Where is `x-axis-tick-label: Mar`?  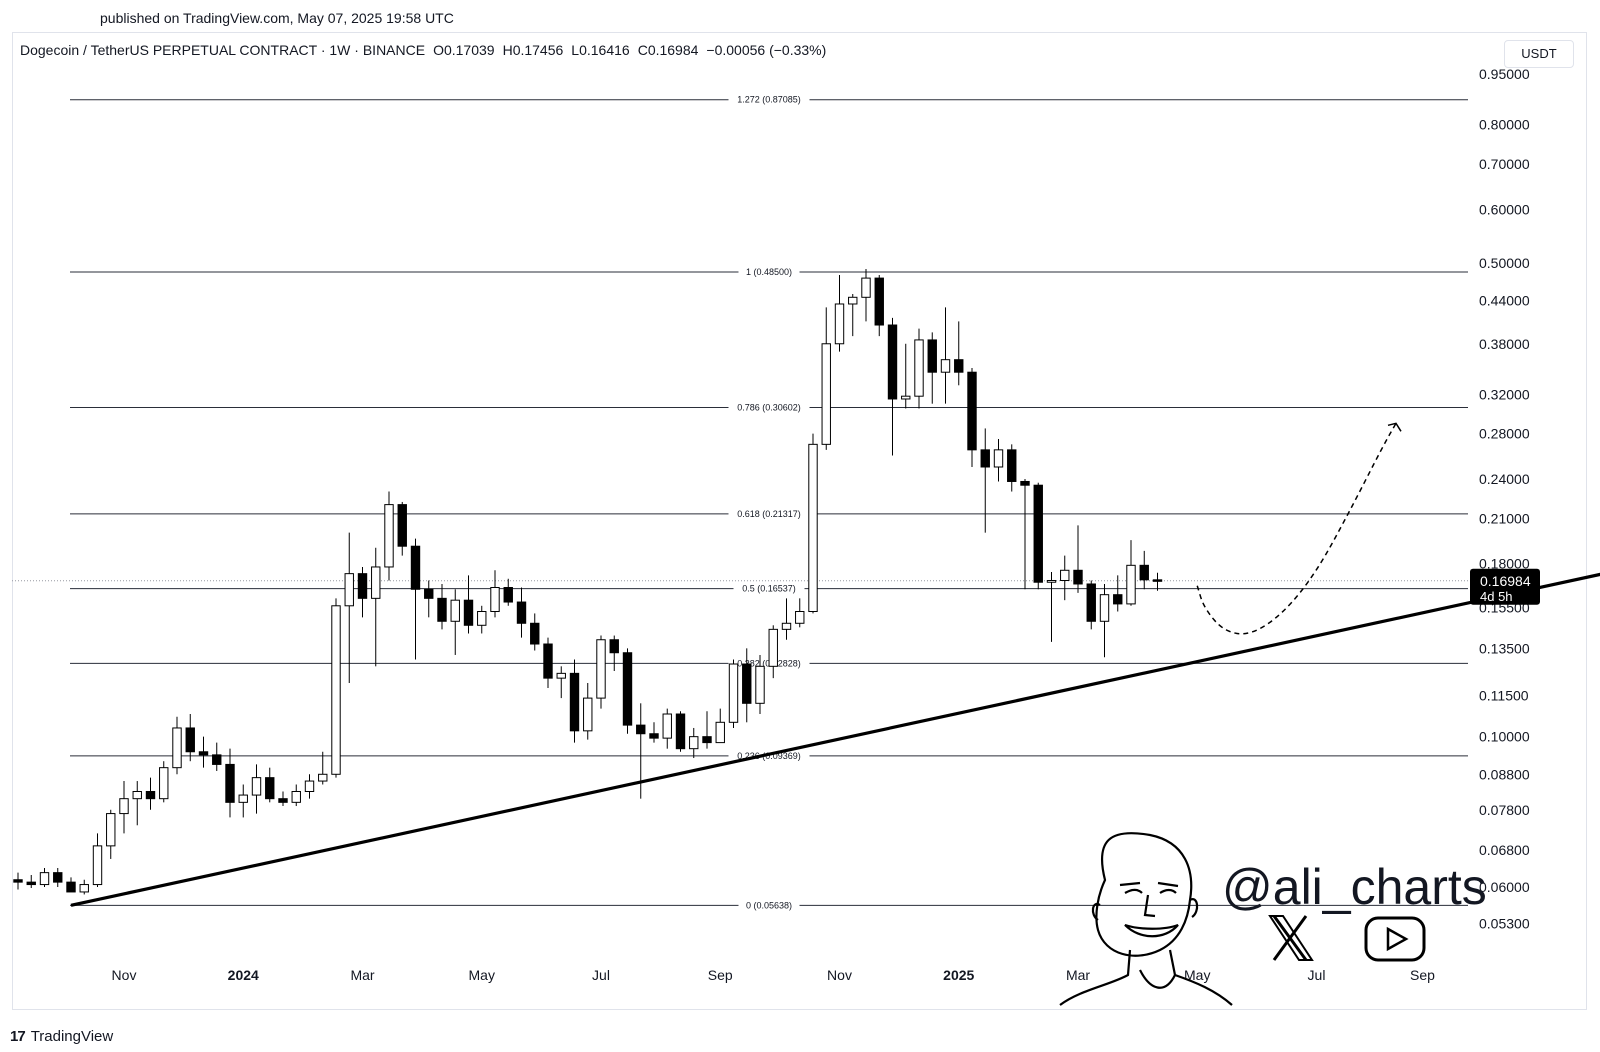 x-axis-tick-label: Mar is located at coordinates (362, 975).